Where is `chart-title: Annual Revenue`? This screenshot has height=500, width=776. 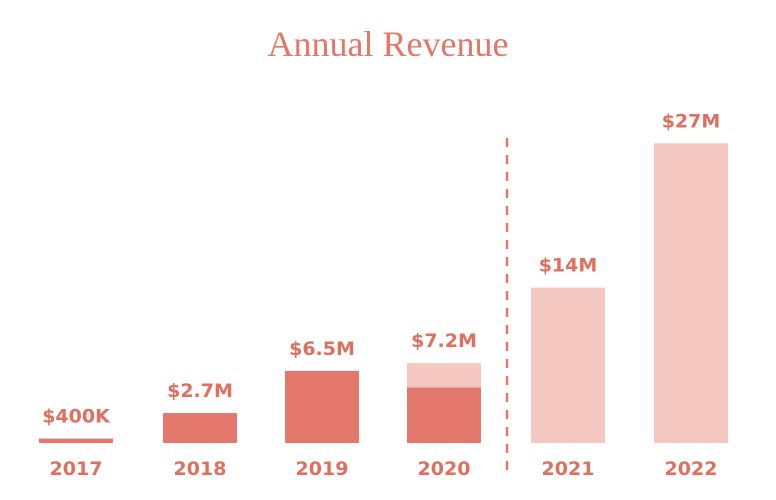 chart-title: Annual Revenue is located at coordinates (388, 44).